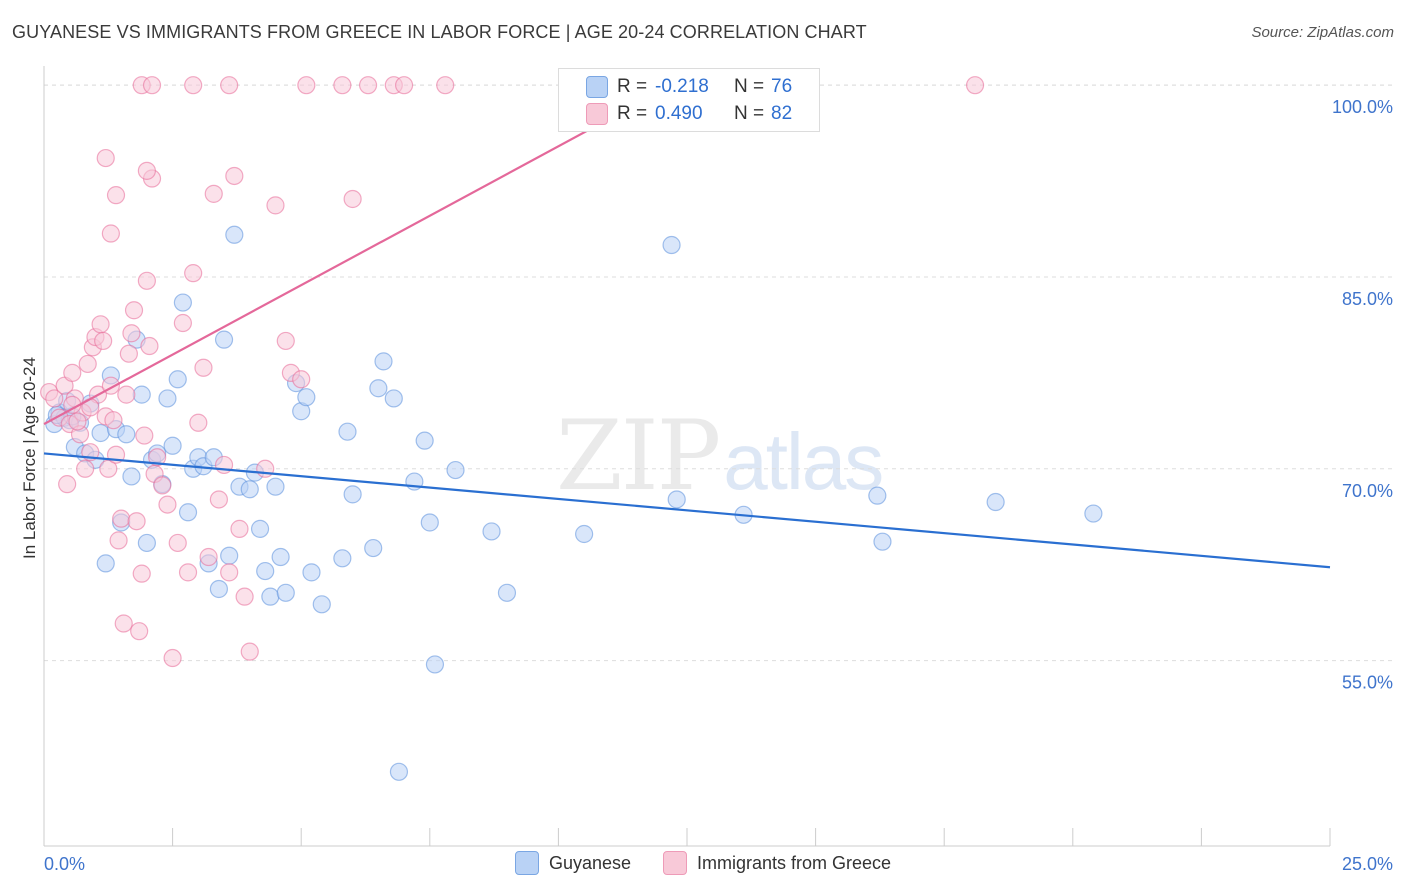  Describe the element at coordinates (1367, 864) in the screenshot. I see `x-tick-label: 25.0%` at that location.